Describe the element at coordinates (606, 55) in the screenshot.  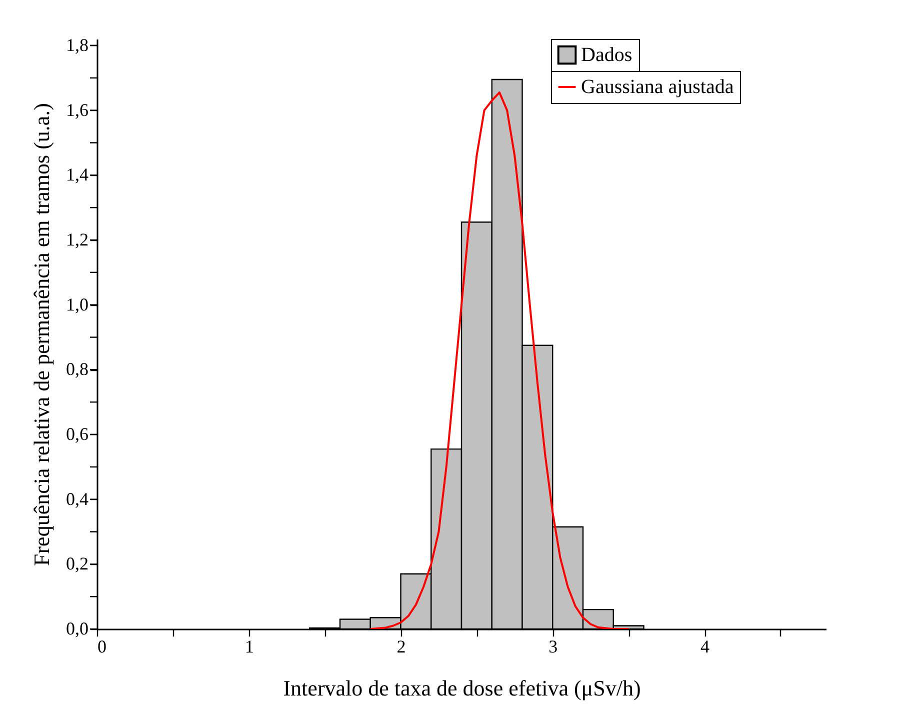
I see `legend-label: Dados` at that location.